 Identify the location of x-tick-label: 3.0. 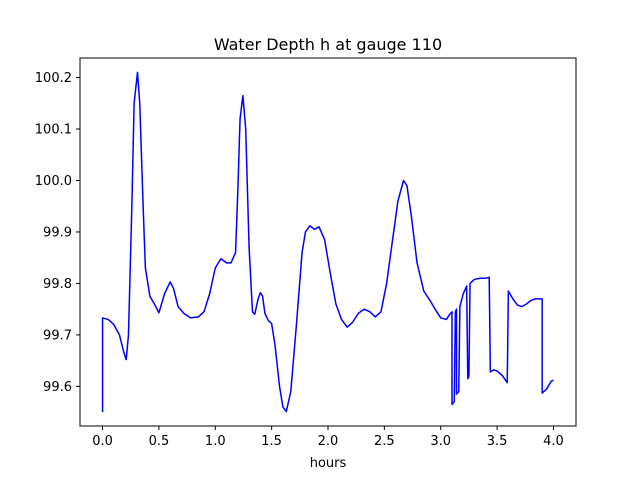
(440, 441).